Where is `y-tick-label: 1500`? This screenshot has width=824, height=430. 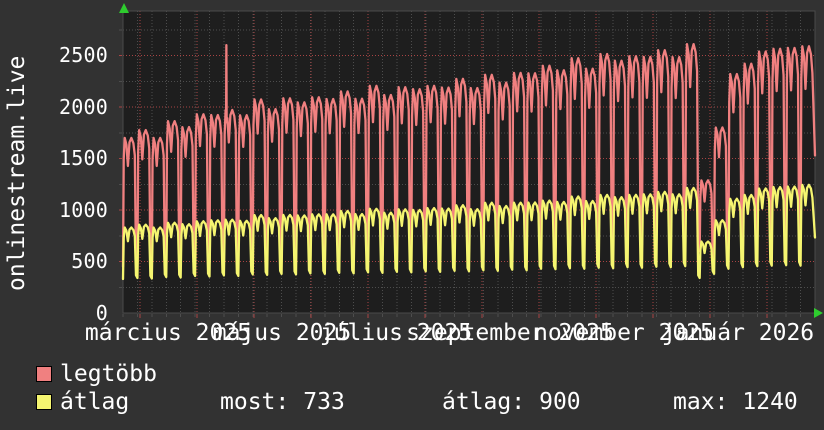
y-tick-label: 1500 is located at coordinates (83, 158).